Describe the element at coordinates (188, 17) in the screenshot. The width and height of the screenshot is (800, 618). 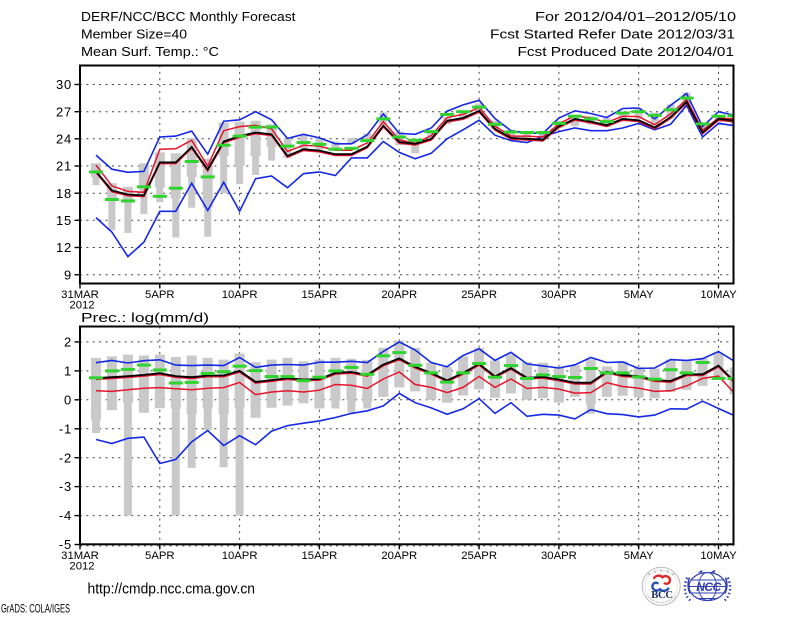
I see `svg-text: DERF/NCC/BCC Monthly Forecast` at that location.